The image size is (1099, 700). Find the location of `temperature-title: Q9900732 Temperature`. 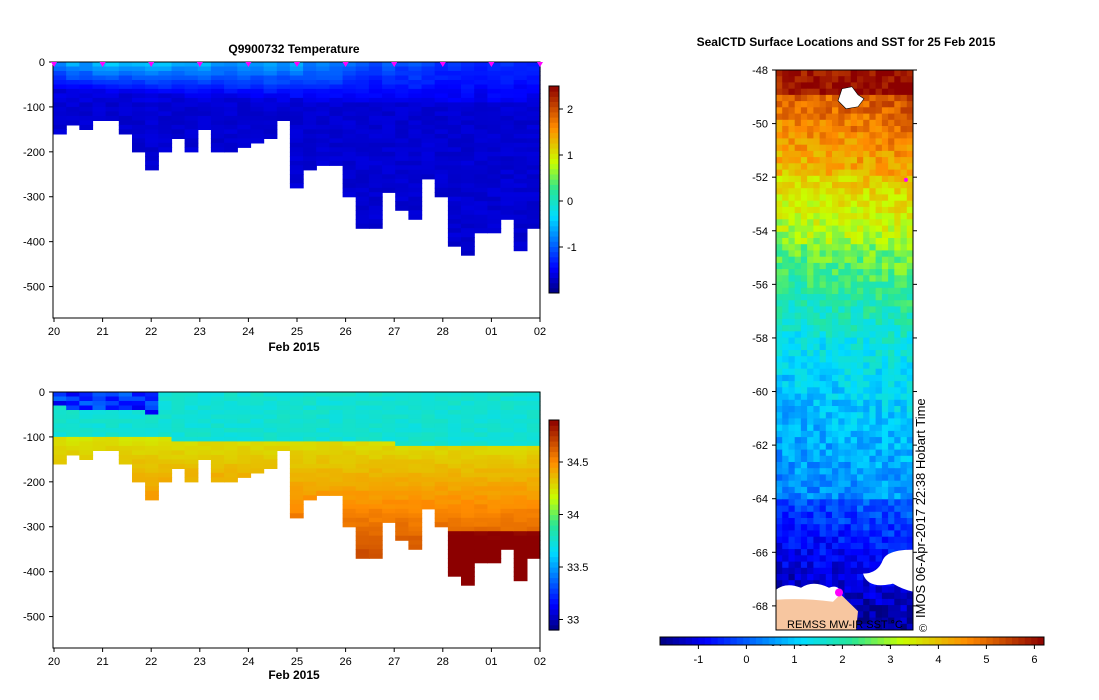

temperature-title: Q9900732 Temperature is located at coordinates (294, 49).